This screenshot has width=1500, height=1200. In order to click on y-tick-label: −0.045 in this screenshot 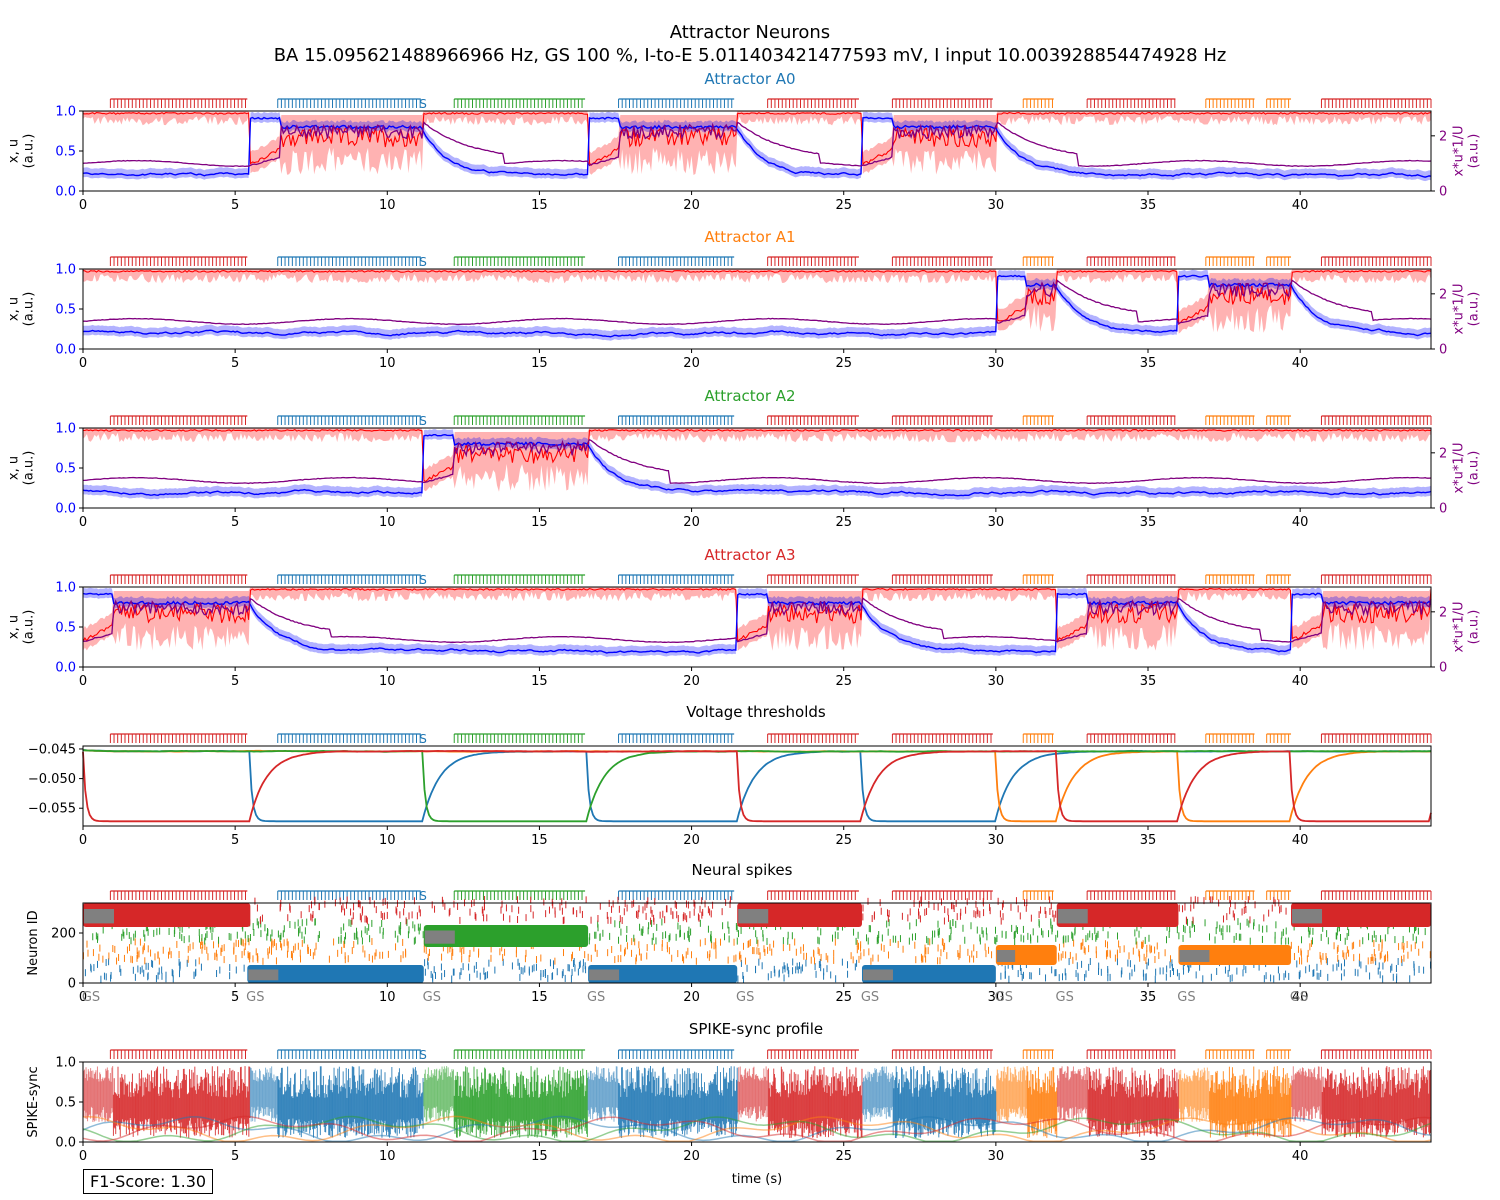, I will do `click(52, 749)`.